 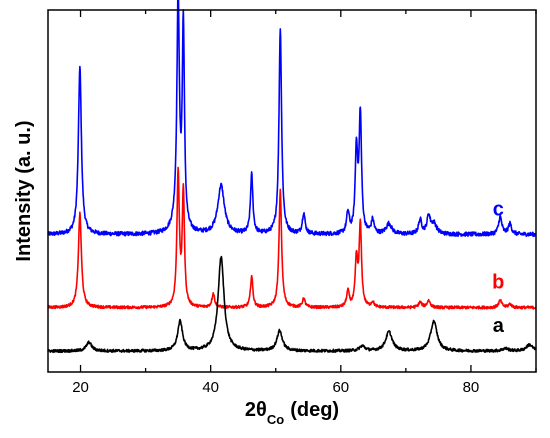 I want to click on series-label-c: c, so click(x=498, y=209).